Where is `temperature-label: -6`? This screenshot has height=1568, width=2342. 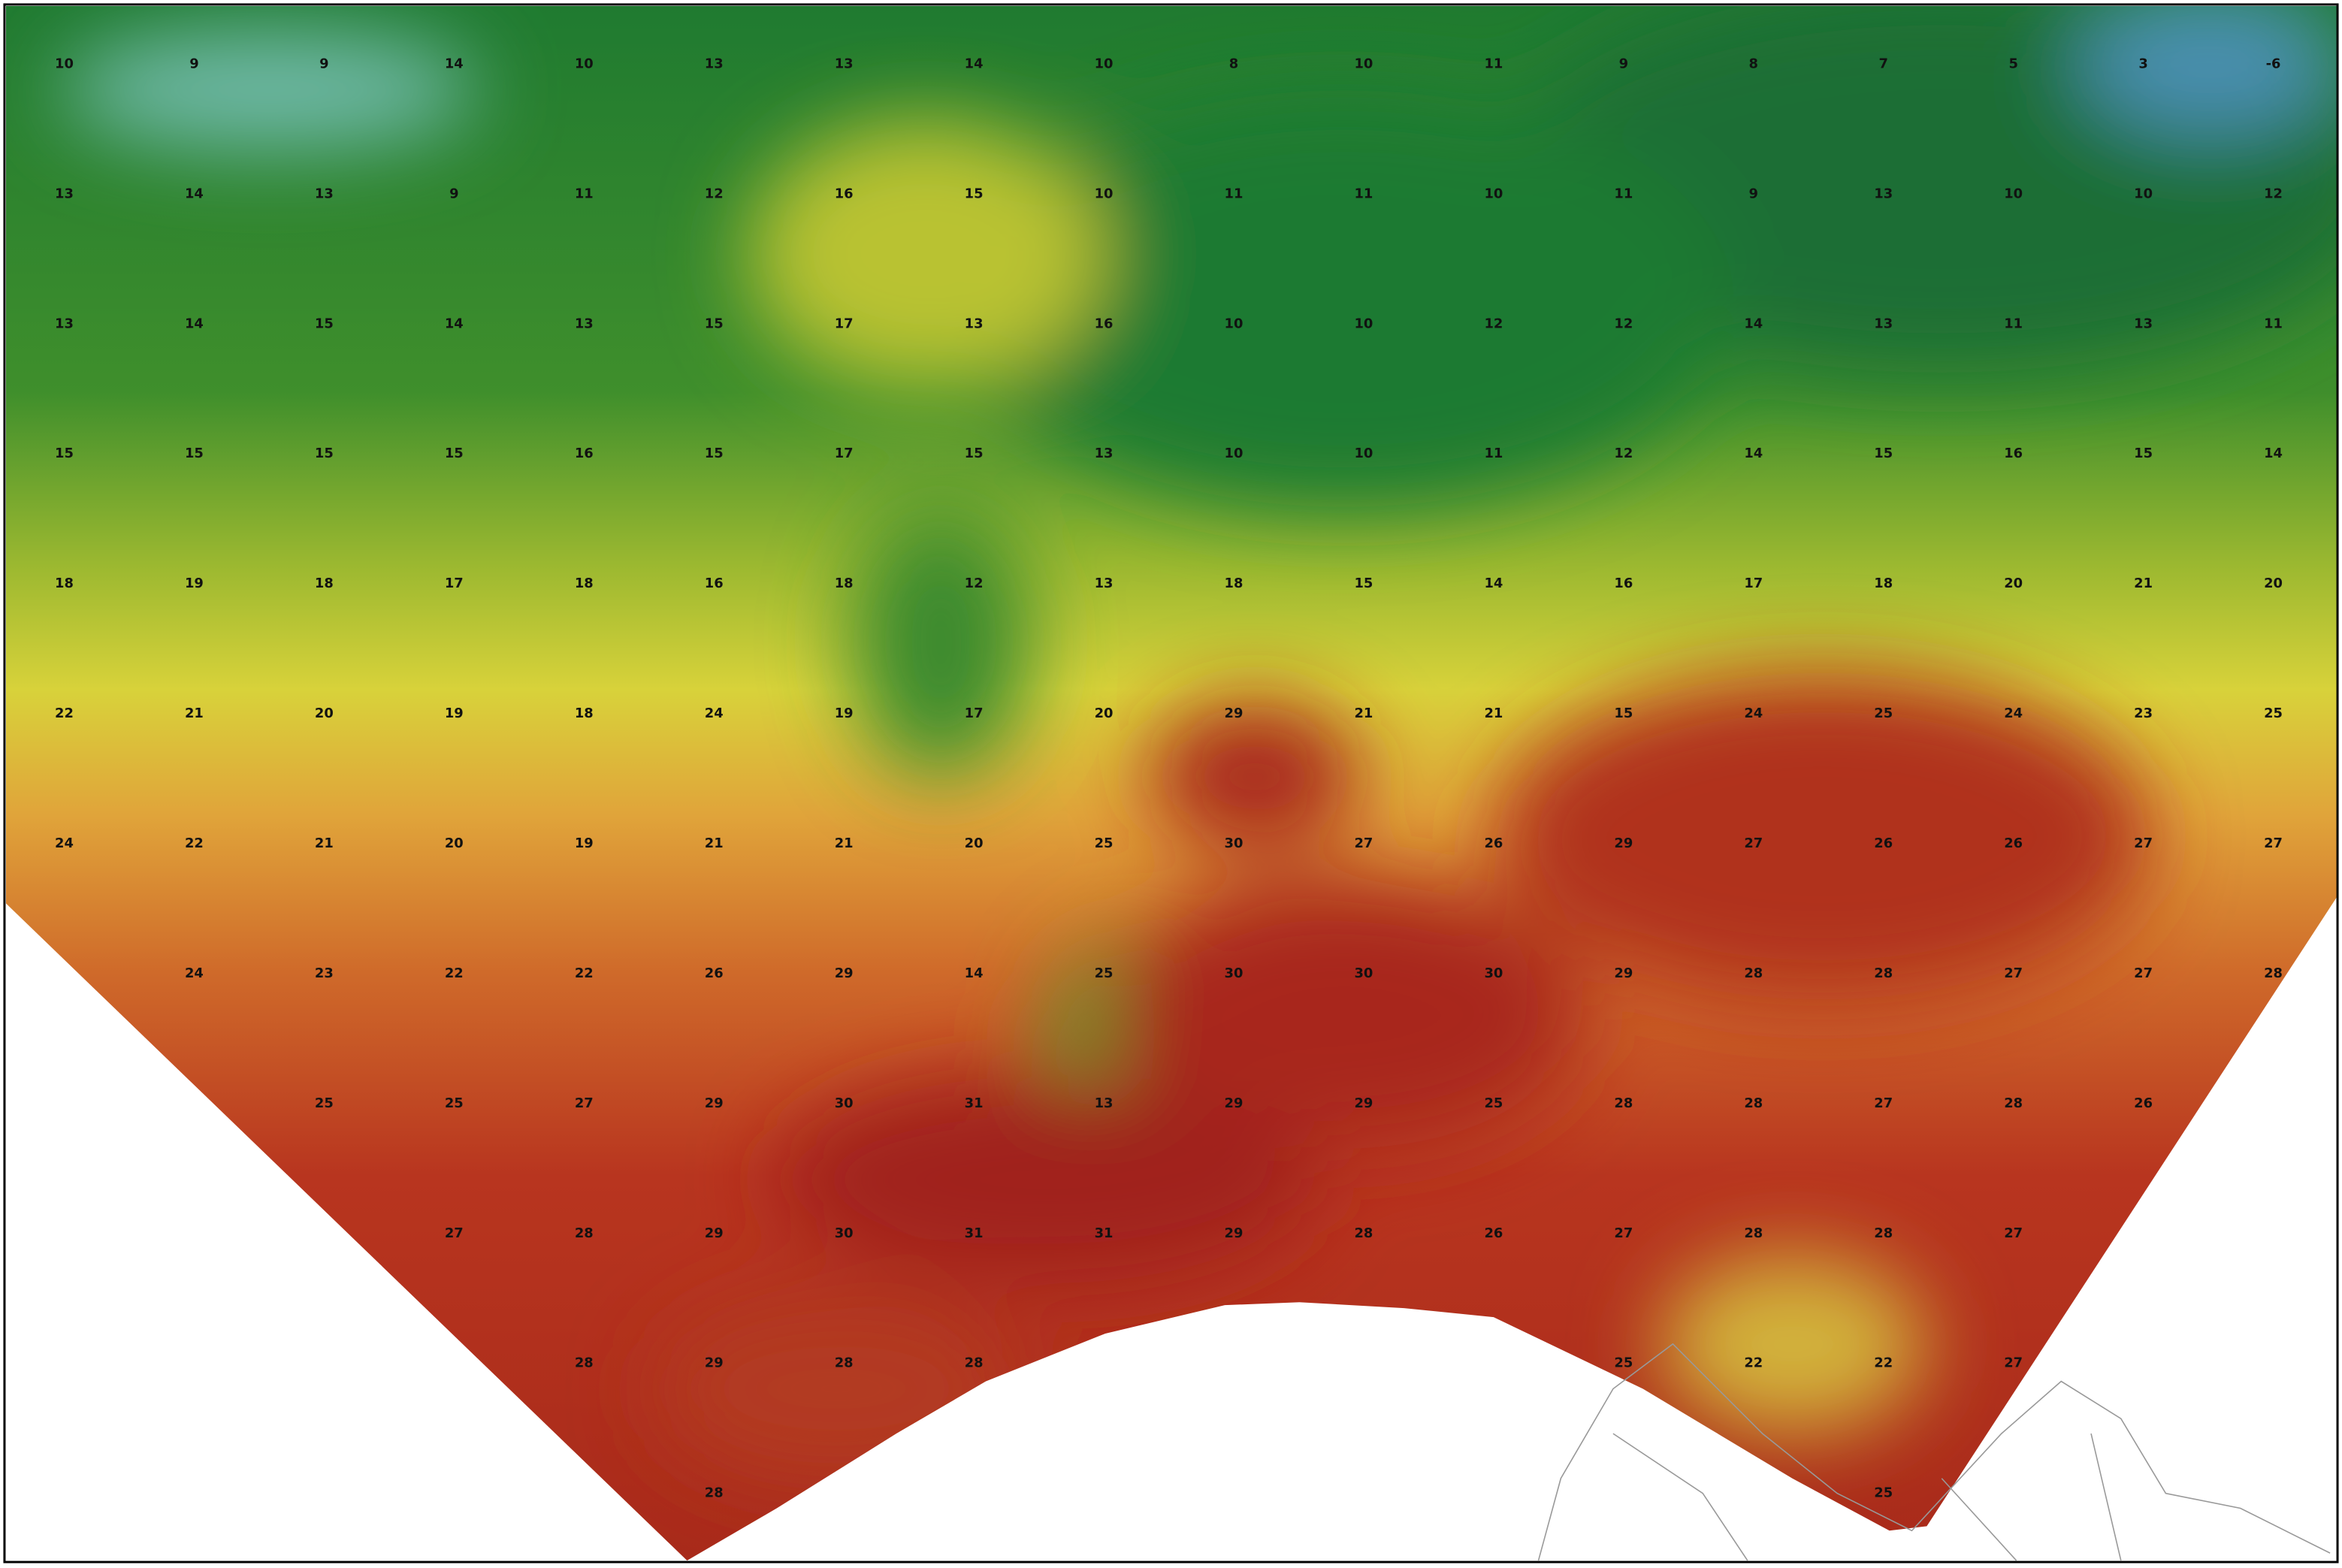 temperature-label: -6 is located at coordinates (2273, 63).